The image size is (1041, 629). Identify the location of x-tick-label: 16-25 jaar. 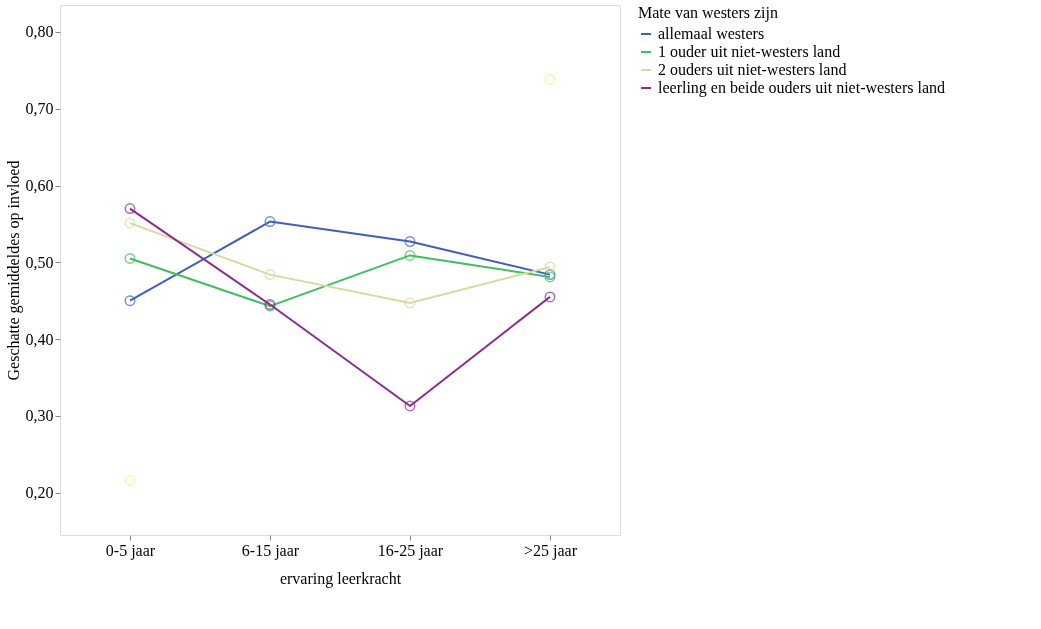
(410, 550).